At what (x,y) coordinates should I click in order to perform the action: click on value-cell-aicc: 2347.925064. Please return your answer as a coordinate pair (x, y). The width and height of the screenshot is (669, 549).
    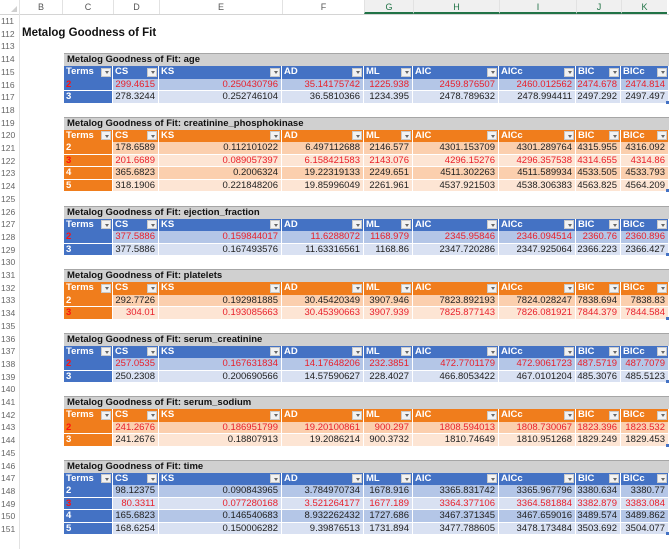
    Looking at the image, I should click on (537, 249).